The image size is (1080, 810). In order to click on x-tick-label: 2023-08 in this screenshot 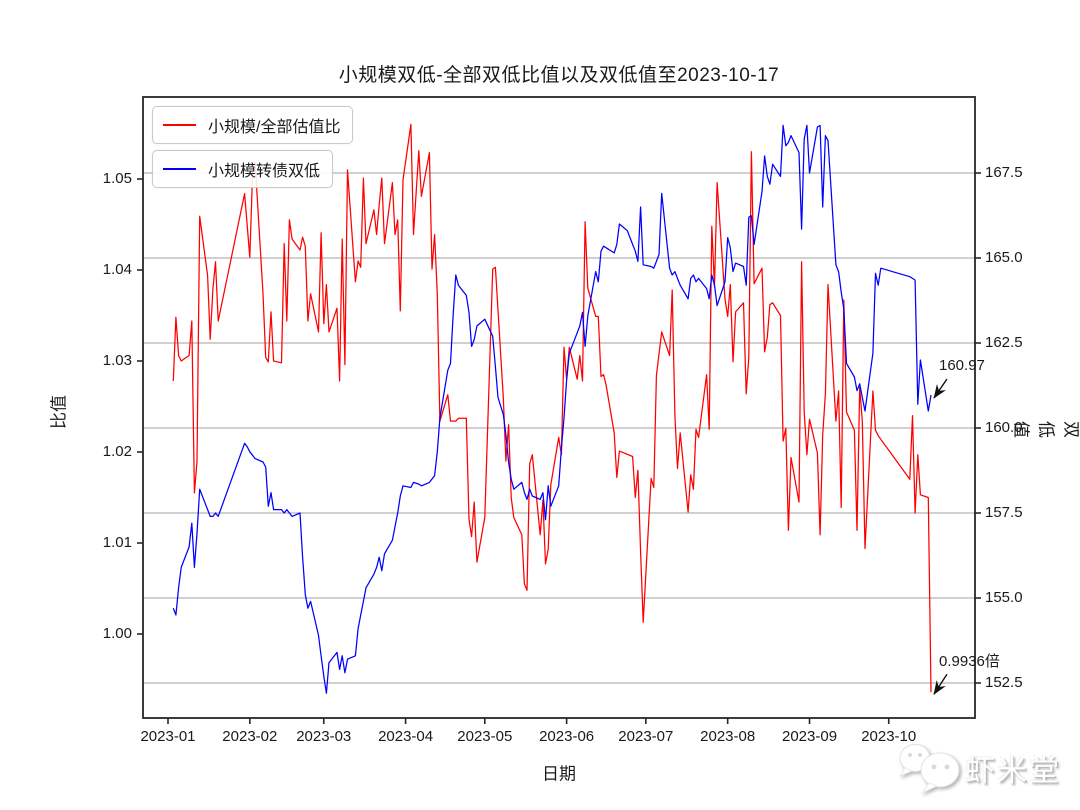, I will do `click(728, 736)`.